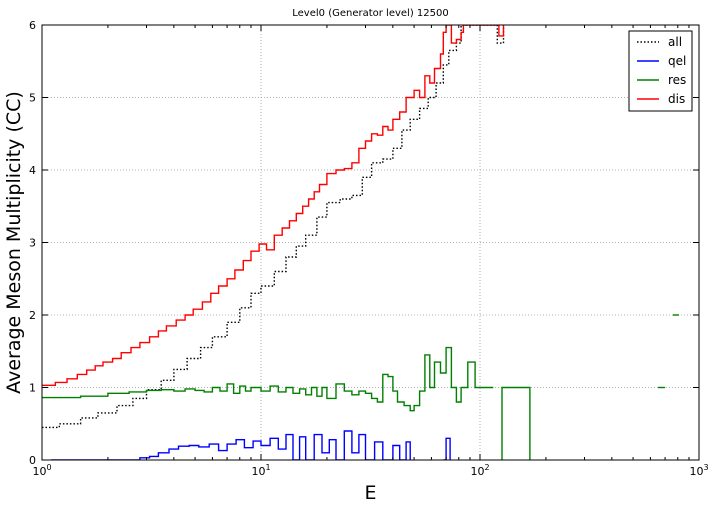 The height and width of the screenshot is (509, 713). I want to click on y-tick-label: 3, so click(32, 243).